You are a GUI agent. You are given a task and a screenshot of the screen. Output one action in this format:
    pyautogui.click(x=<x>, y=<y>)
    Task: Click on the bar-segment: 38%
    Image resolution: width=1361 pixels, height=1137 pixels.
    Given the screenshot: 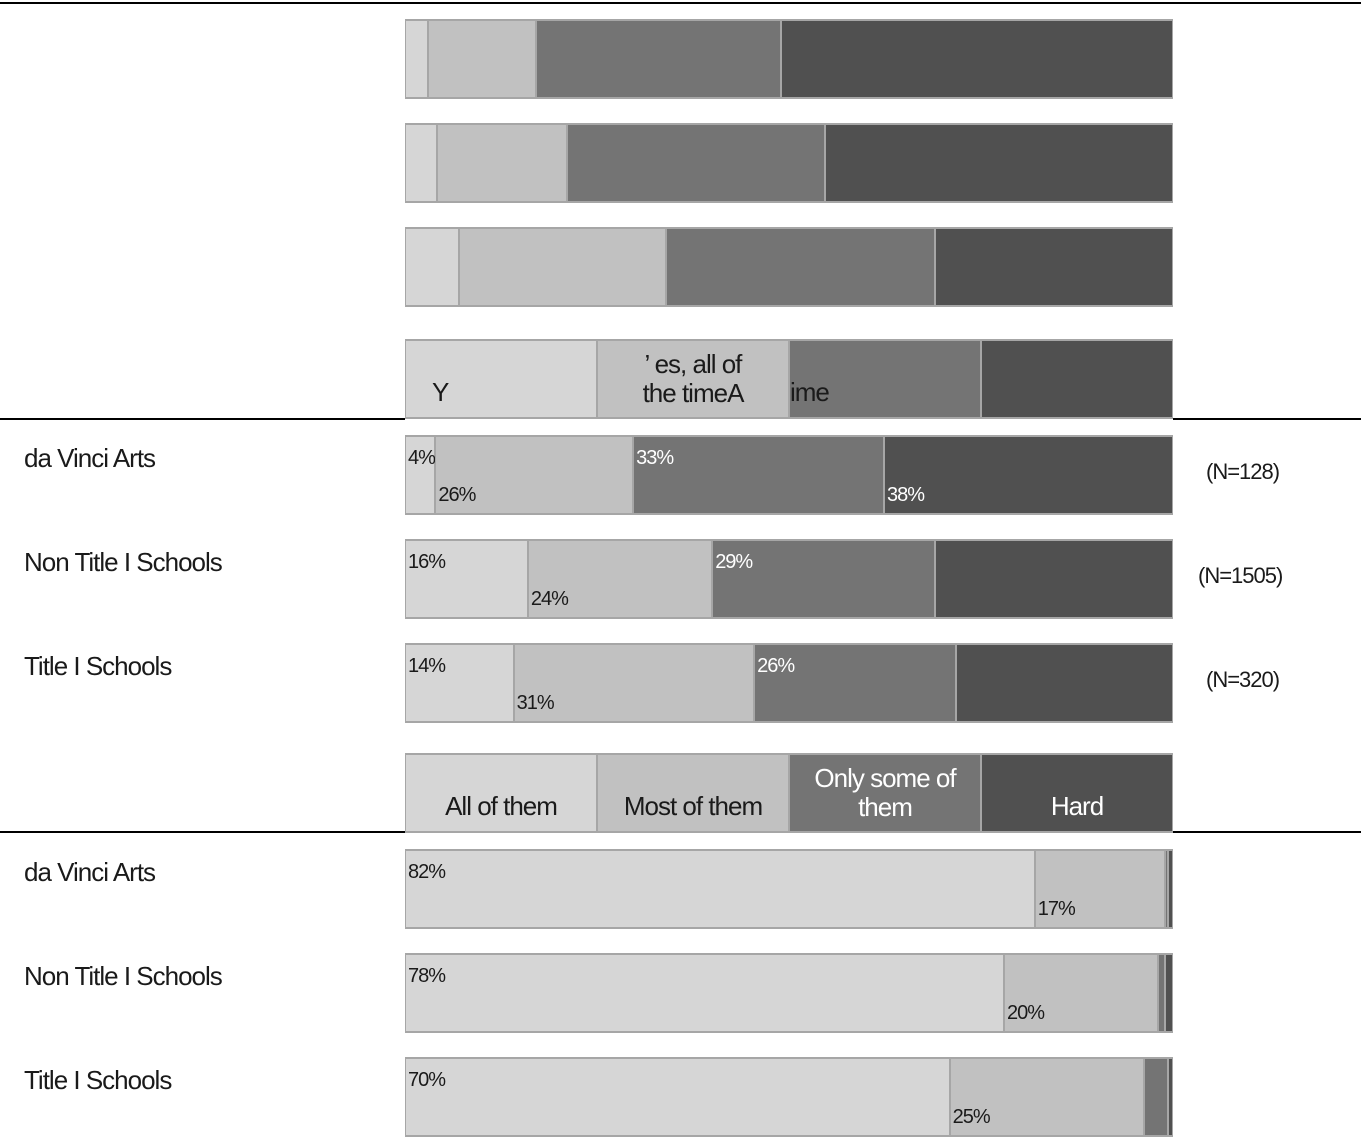 What is the action you would take?
    pyautogui.click(x=1028, y=475)
    